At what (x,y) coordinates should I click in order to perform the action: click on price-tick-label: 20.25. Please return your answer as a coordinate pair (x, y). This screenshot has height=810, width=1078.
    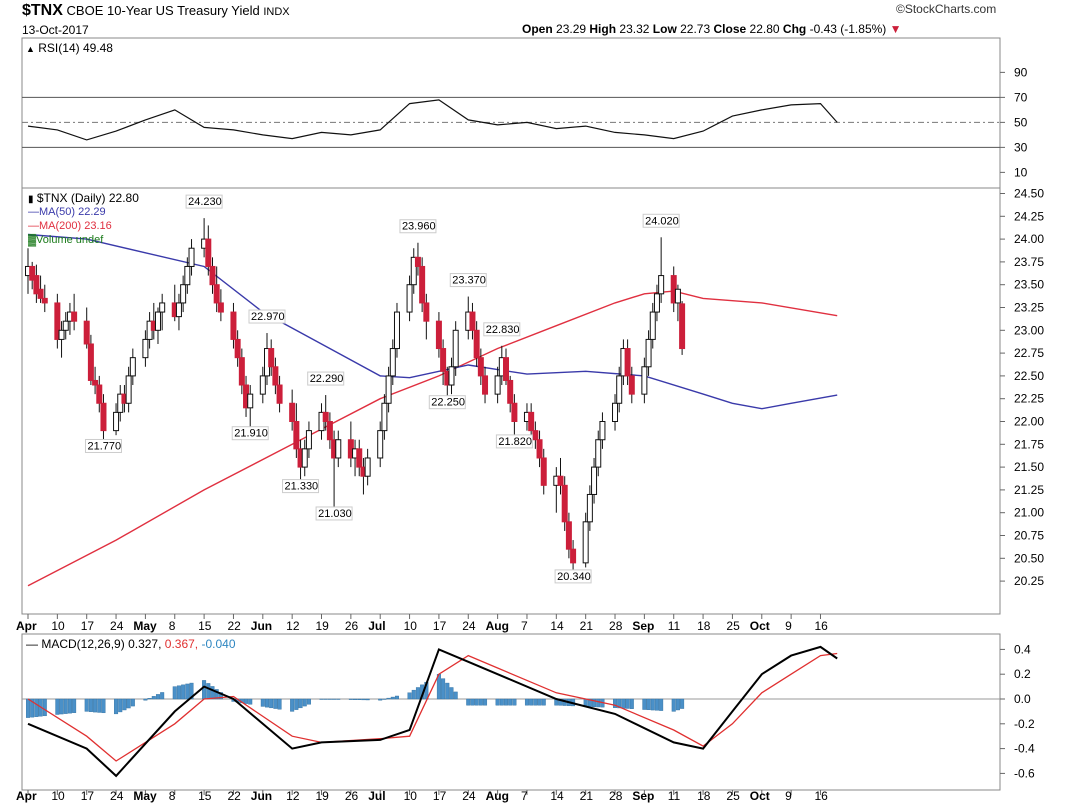
    Looking at the image, I should click on (1029, 581).